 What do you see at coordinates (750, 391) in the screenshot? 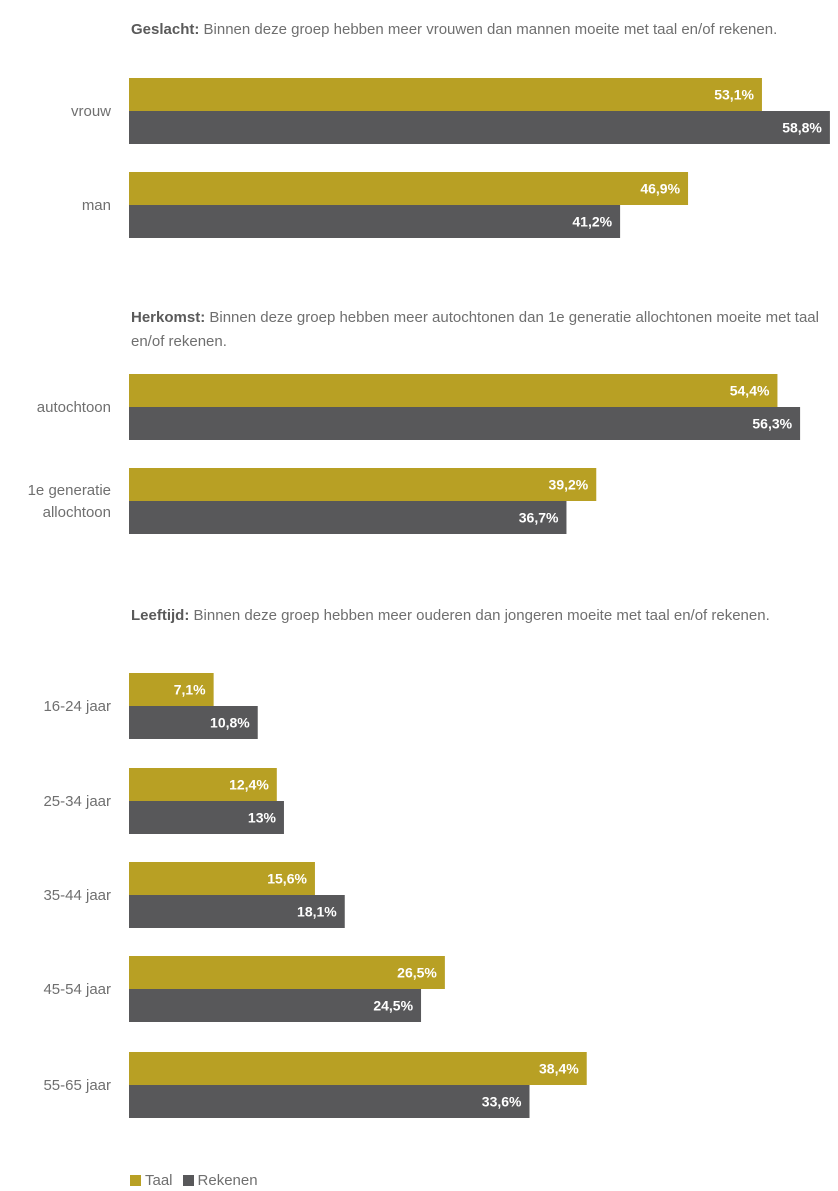
I see `value-label-taal-autochtoon: 54,4%` at bounding box center [750, 391].